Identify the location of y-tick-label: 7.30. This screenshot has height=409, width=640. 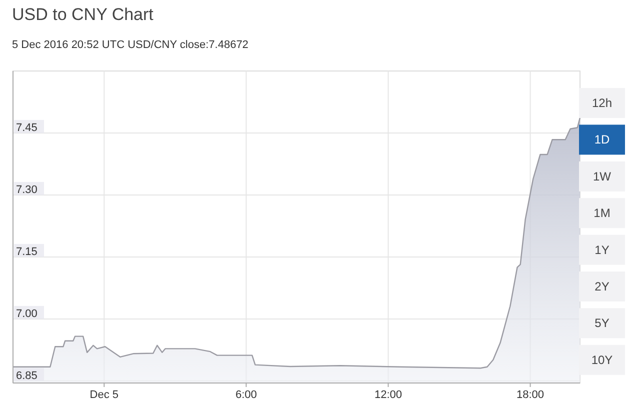
(27, 190).